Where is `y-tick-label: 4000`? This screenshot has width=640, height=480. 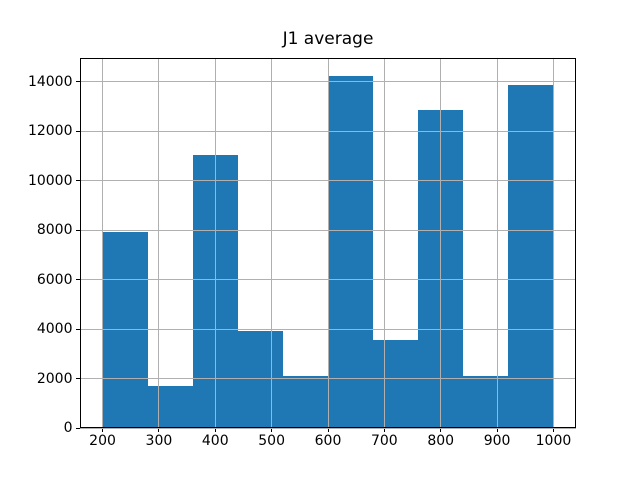
y-tick-label: 4000 is located at coordinates (54, 329).